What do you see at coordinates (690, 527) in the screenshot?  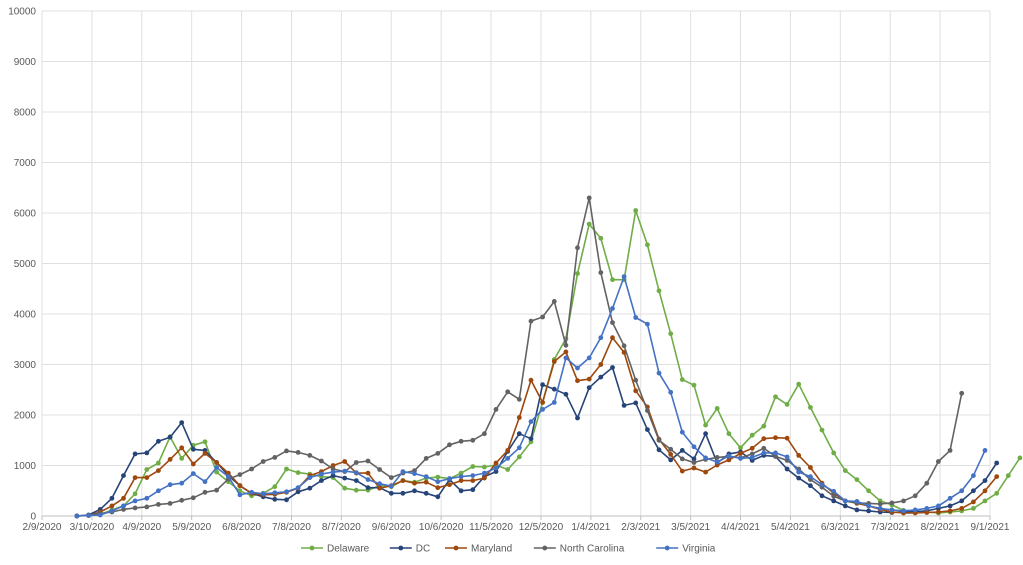 I see `x-tick-label: 3/5/2021` at bounding box center [690, 527].